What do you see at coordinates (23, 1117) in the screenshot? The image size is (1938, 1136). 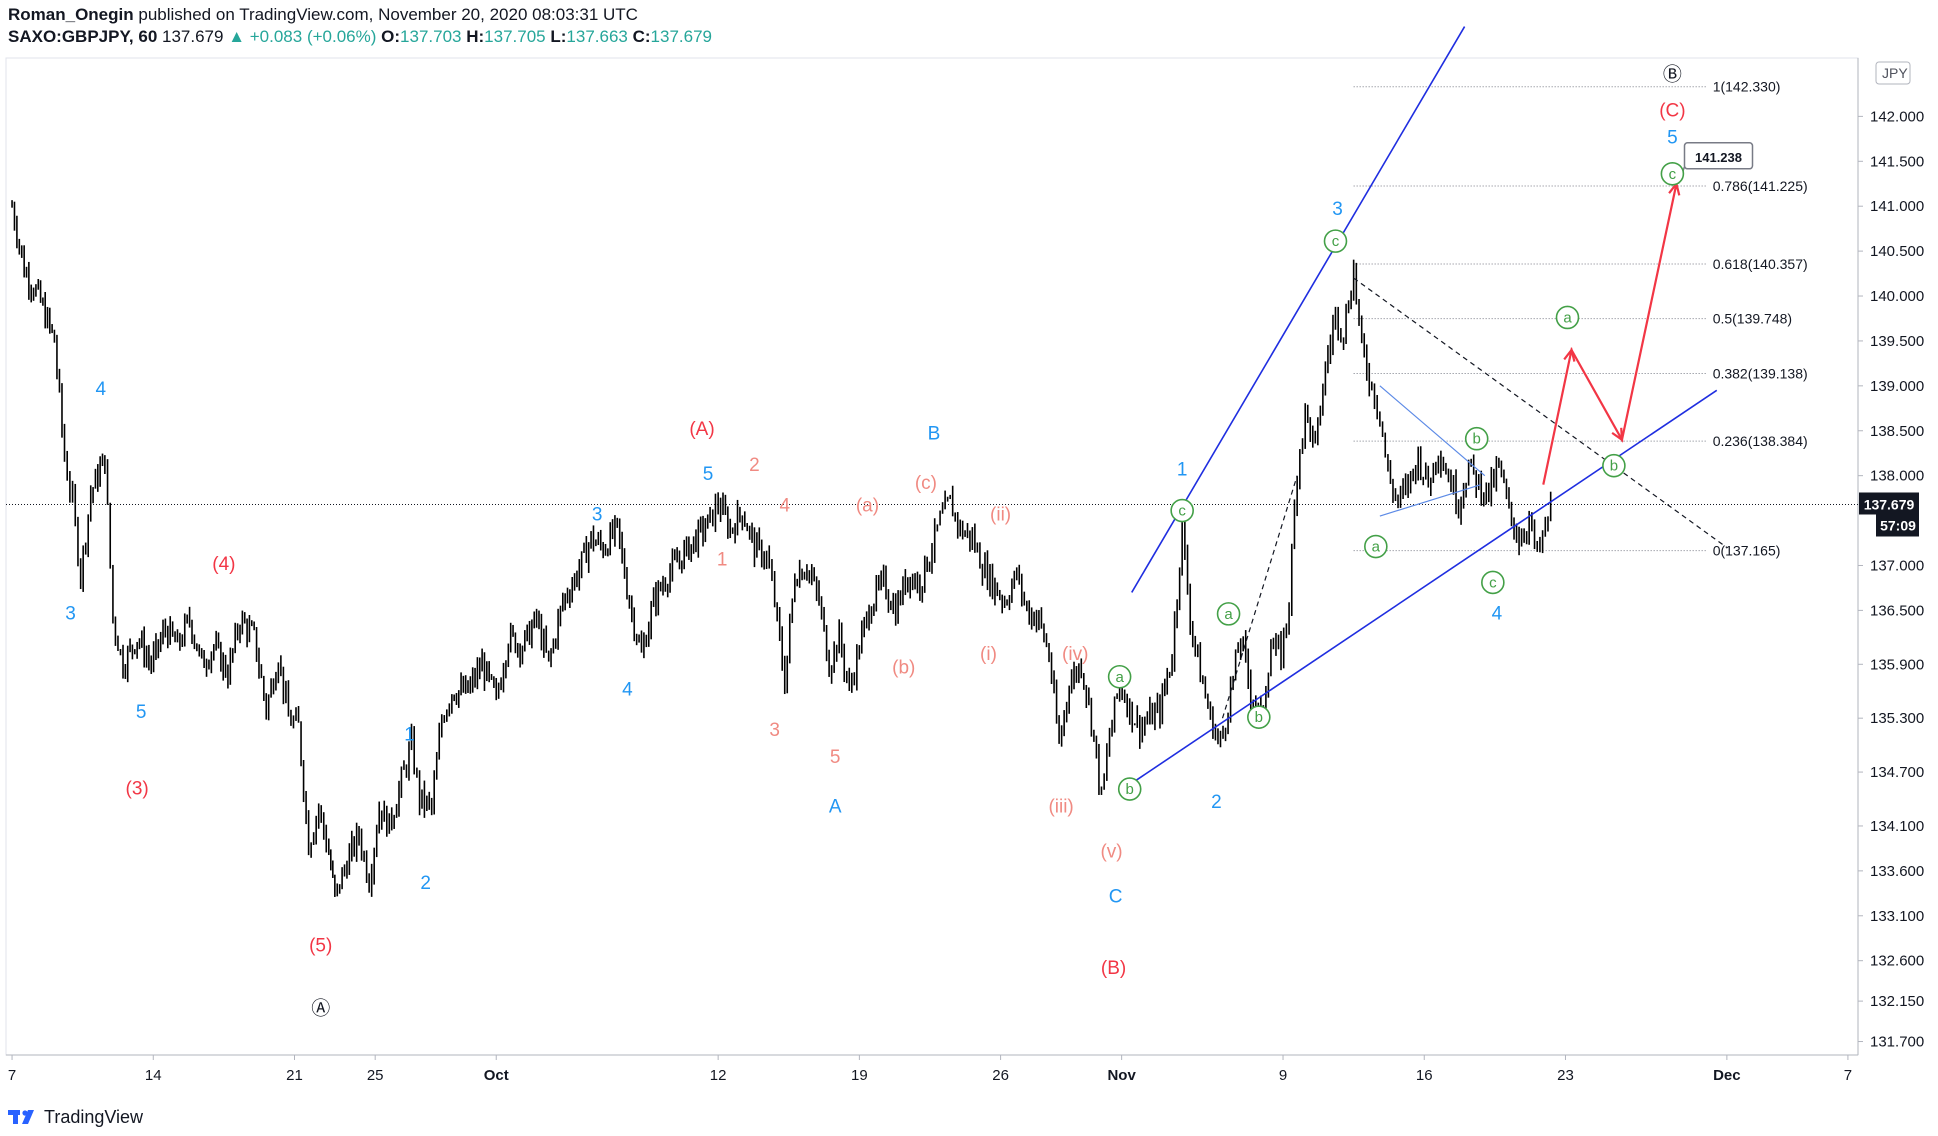 I see `tradingview-logo-icon` at bounding box center [23, 1117].